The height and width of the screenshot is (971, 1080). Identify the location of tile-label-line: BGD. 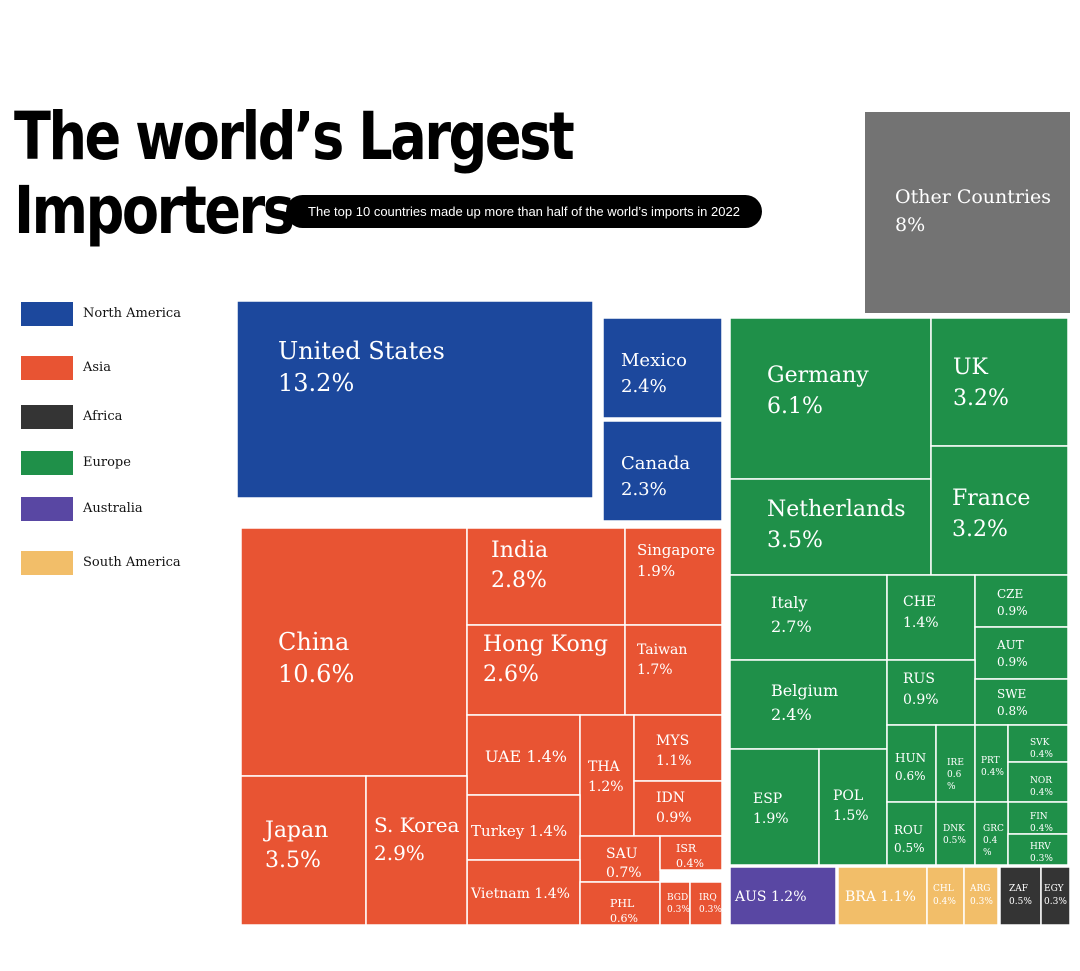
(677, 898).